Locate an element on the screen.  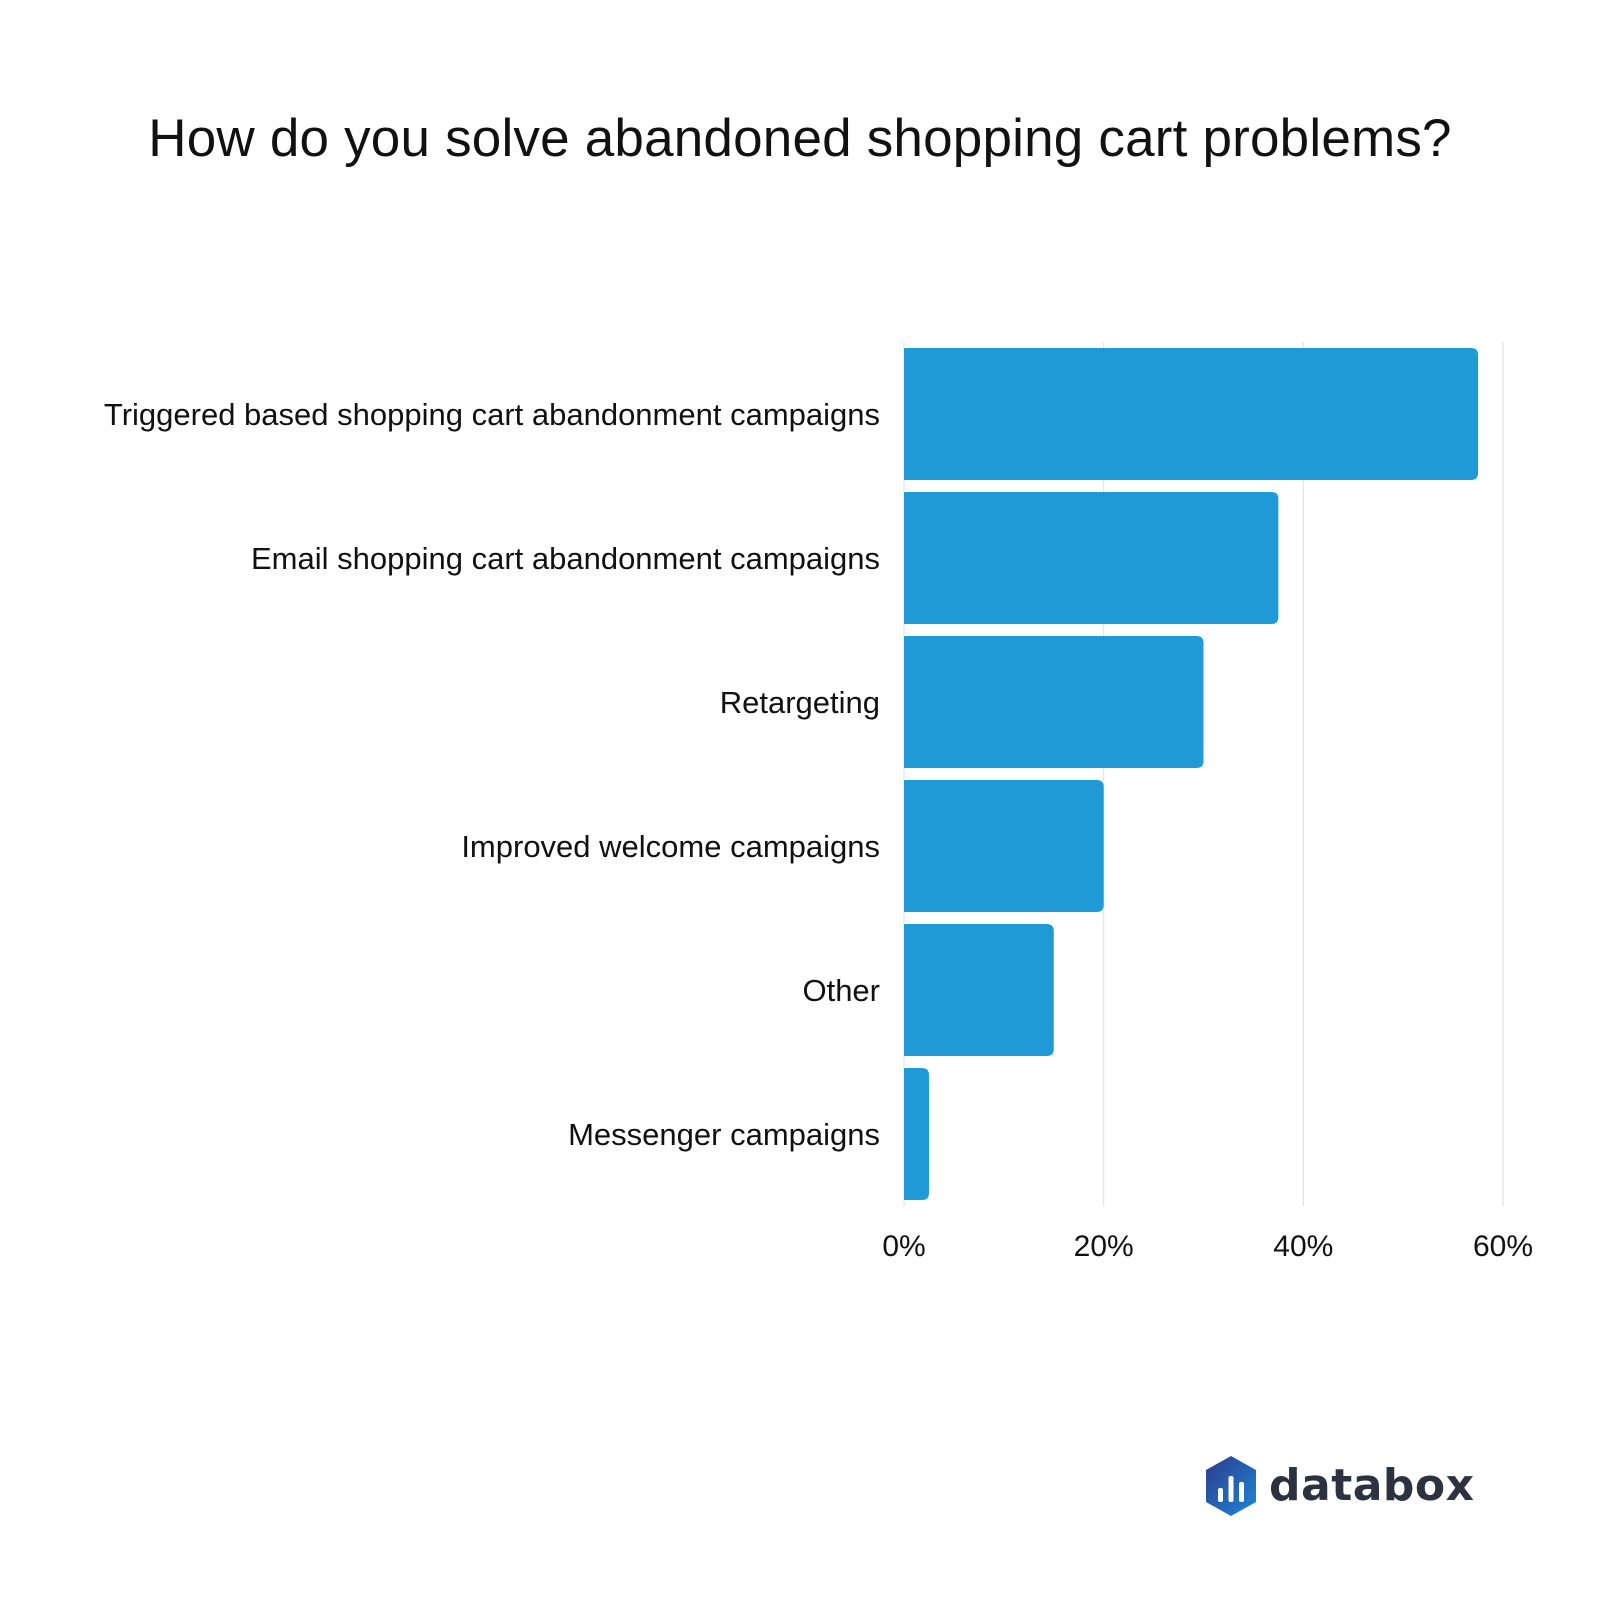
category-label-5: Messenger campaigns is located at coordinates (724, 1134).